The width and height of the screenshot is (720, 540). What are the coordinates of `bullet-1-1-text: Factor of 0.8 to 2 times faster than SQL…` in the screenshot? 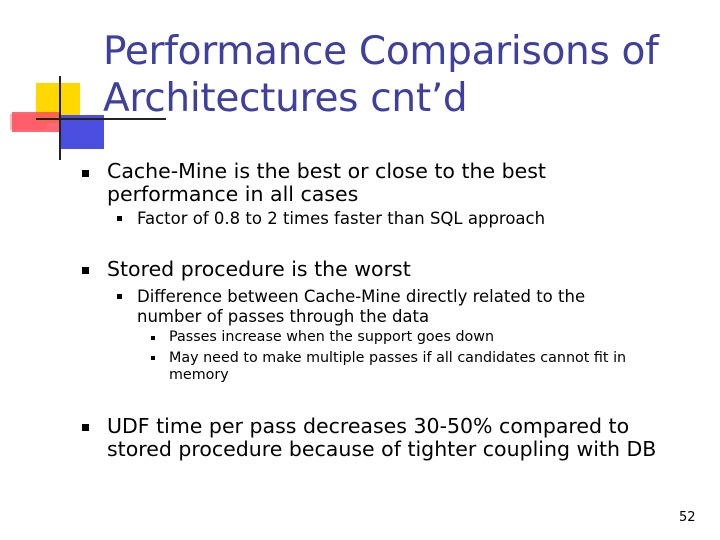 It's located at (341, 218).